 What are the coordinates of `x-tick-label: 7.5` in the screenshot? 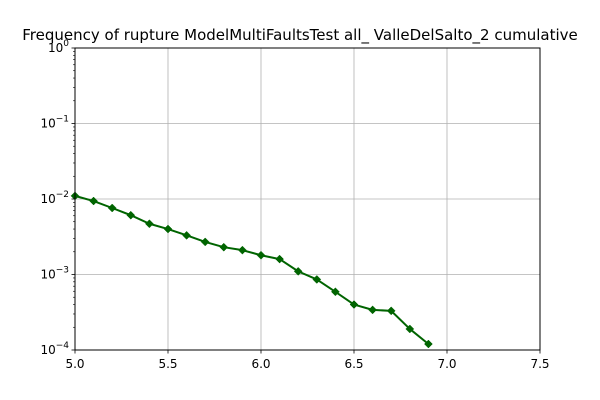 It's located at (539, 364).